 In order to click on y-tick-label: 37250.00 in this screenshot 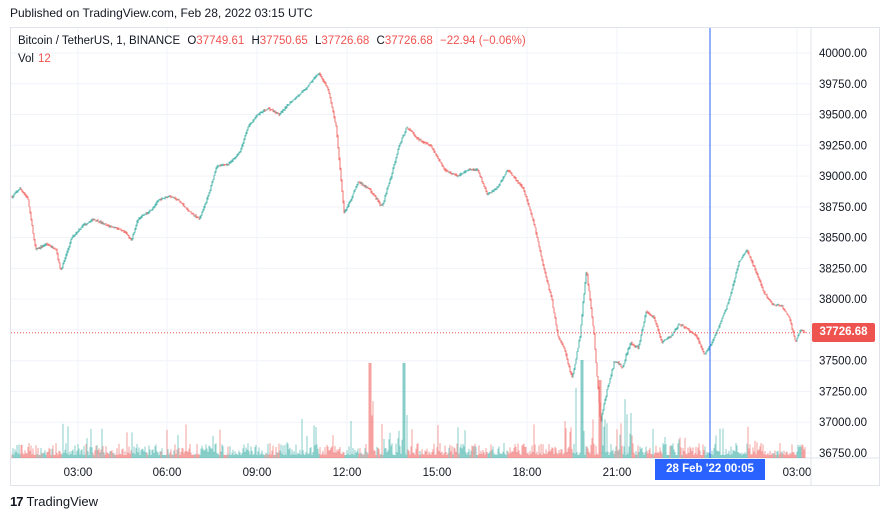, I will do `click(843, 392)`.